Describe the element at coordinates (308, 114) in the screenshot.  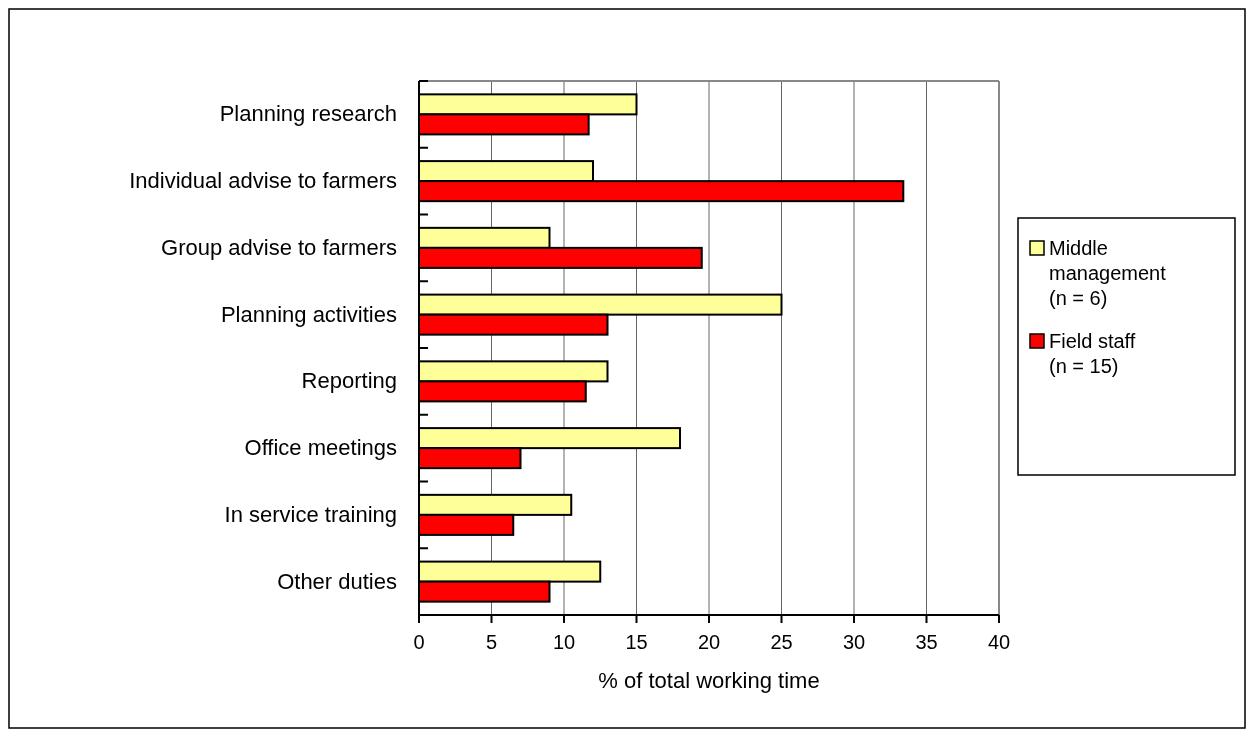
I see `y-tick-label: Planning research` at that location.